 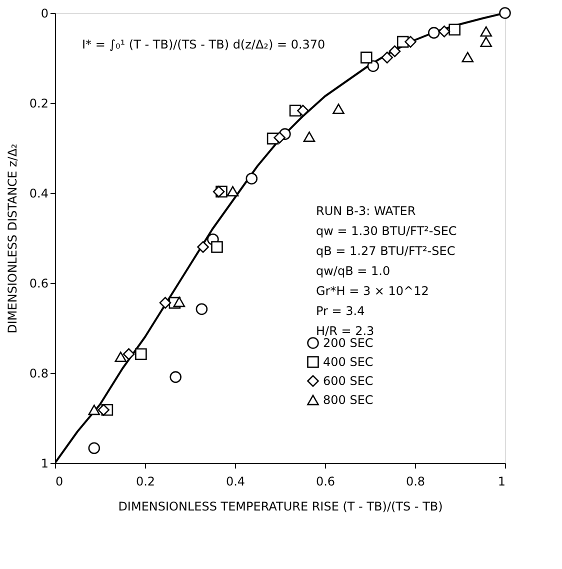 I want to click on legend-label: 200 SEC, so click(x=348, y=343).